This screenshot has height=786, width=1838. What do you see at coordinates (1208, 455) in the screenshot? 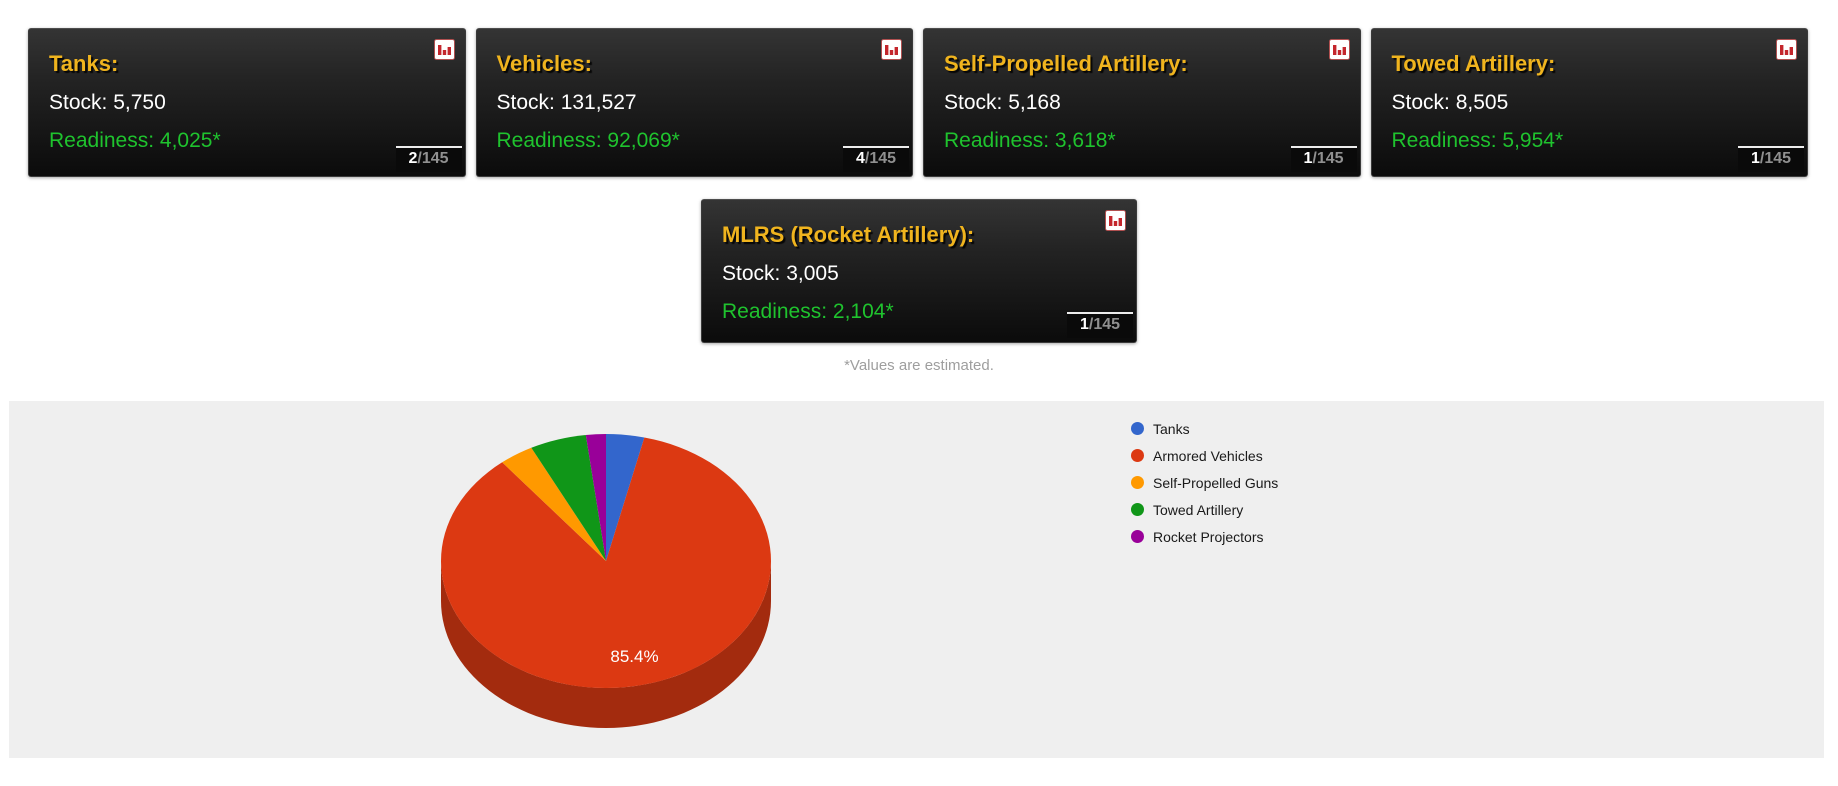
I see `legend-label: Armored Vehicles` at bounding box center [1208, 455].